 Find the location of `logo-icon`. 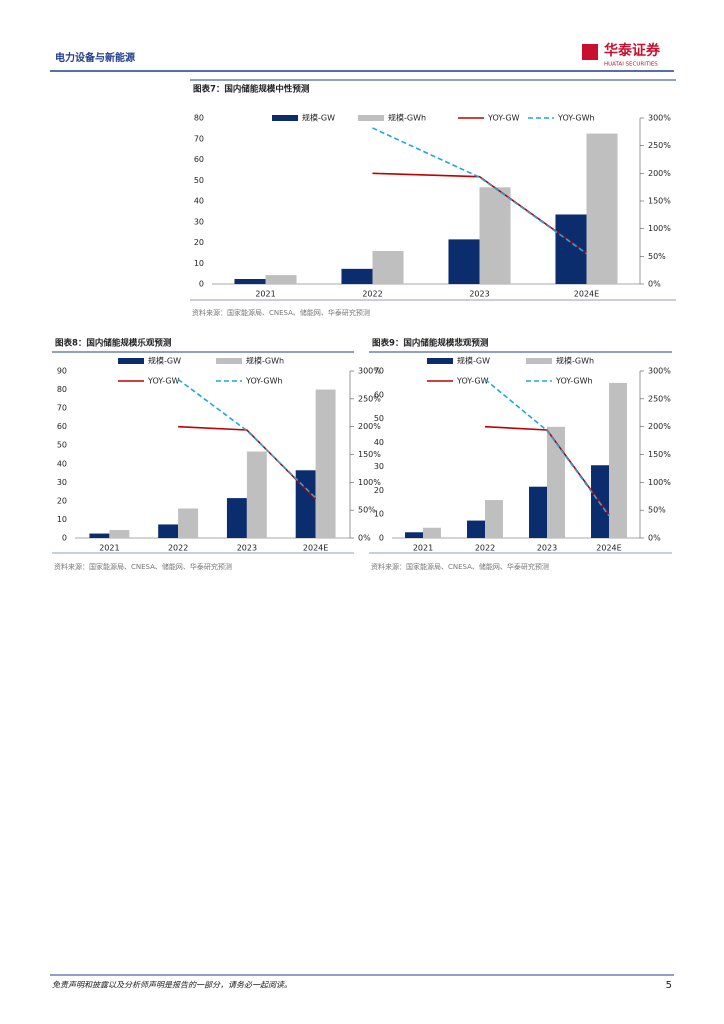

logo-icon is located at coordinates (590, 52).